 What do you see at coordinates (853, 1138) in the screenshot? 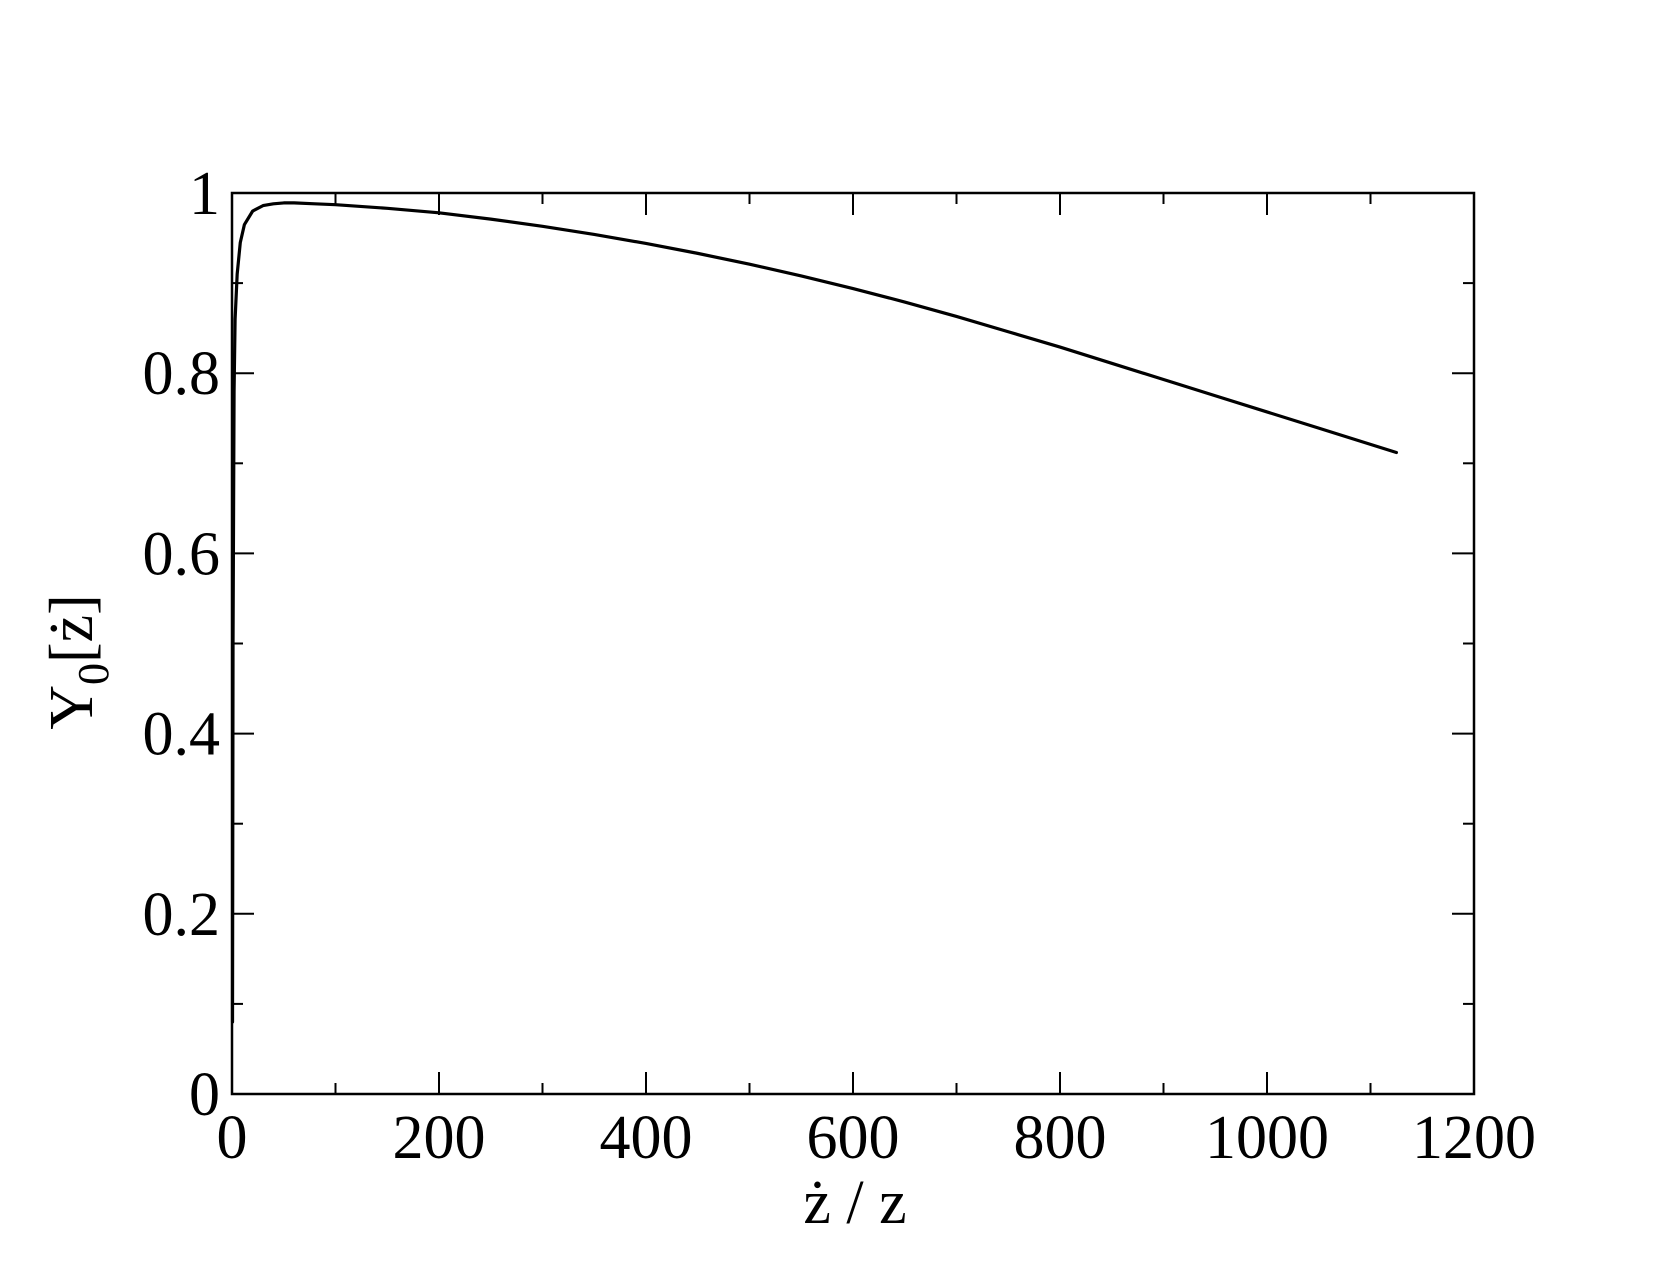
I see `x-tick-label: 600` at bounding box center [853, 1138].